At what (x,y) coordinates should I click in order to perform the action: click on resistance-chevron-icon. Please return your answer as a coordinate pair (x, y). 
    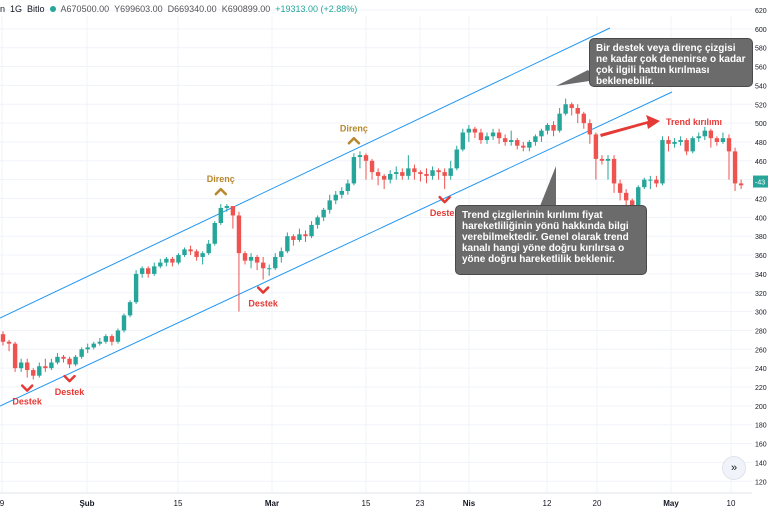
    Looking at the image, I should click on (354, 141).